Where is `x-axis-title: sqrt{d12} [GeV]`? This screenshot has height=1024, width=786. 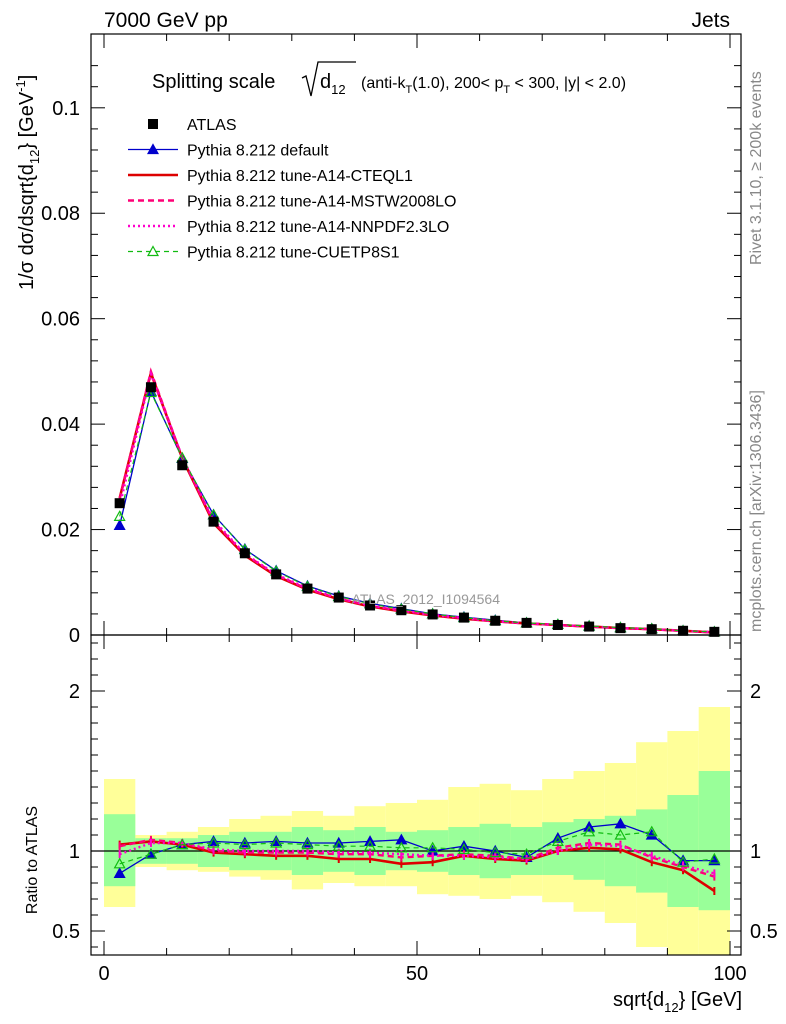 x-axis-title: sqrt{d12} [GeV] is located at coordinates (677, 1002).